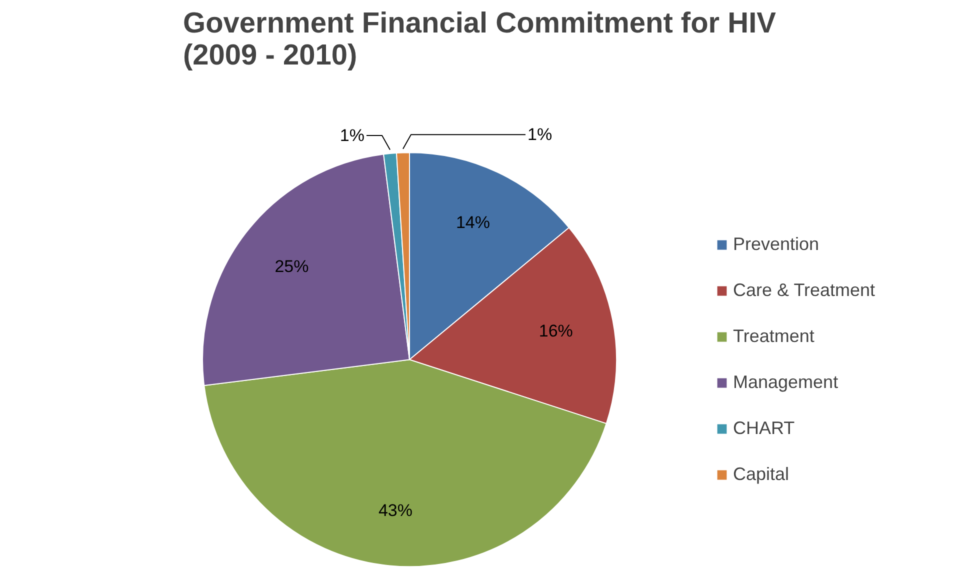  Describe the element at coordinates (785, 382) in the screenshot. I see `legend-label: Management` at that location.